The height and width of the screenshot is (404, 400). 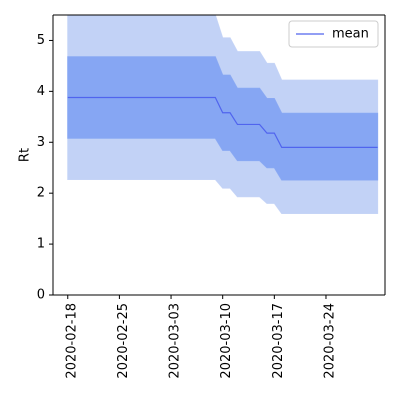 I want to click on series-line-mean, so click(x=222, y=122).